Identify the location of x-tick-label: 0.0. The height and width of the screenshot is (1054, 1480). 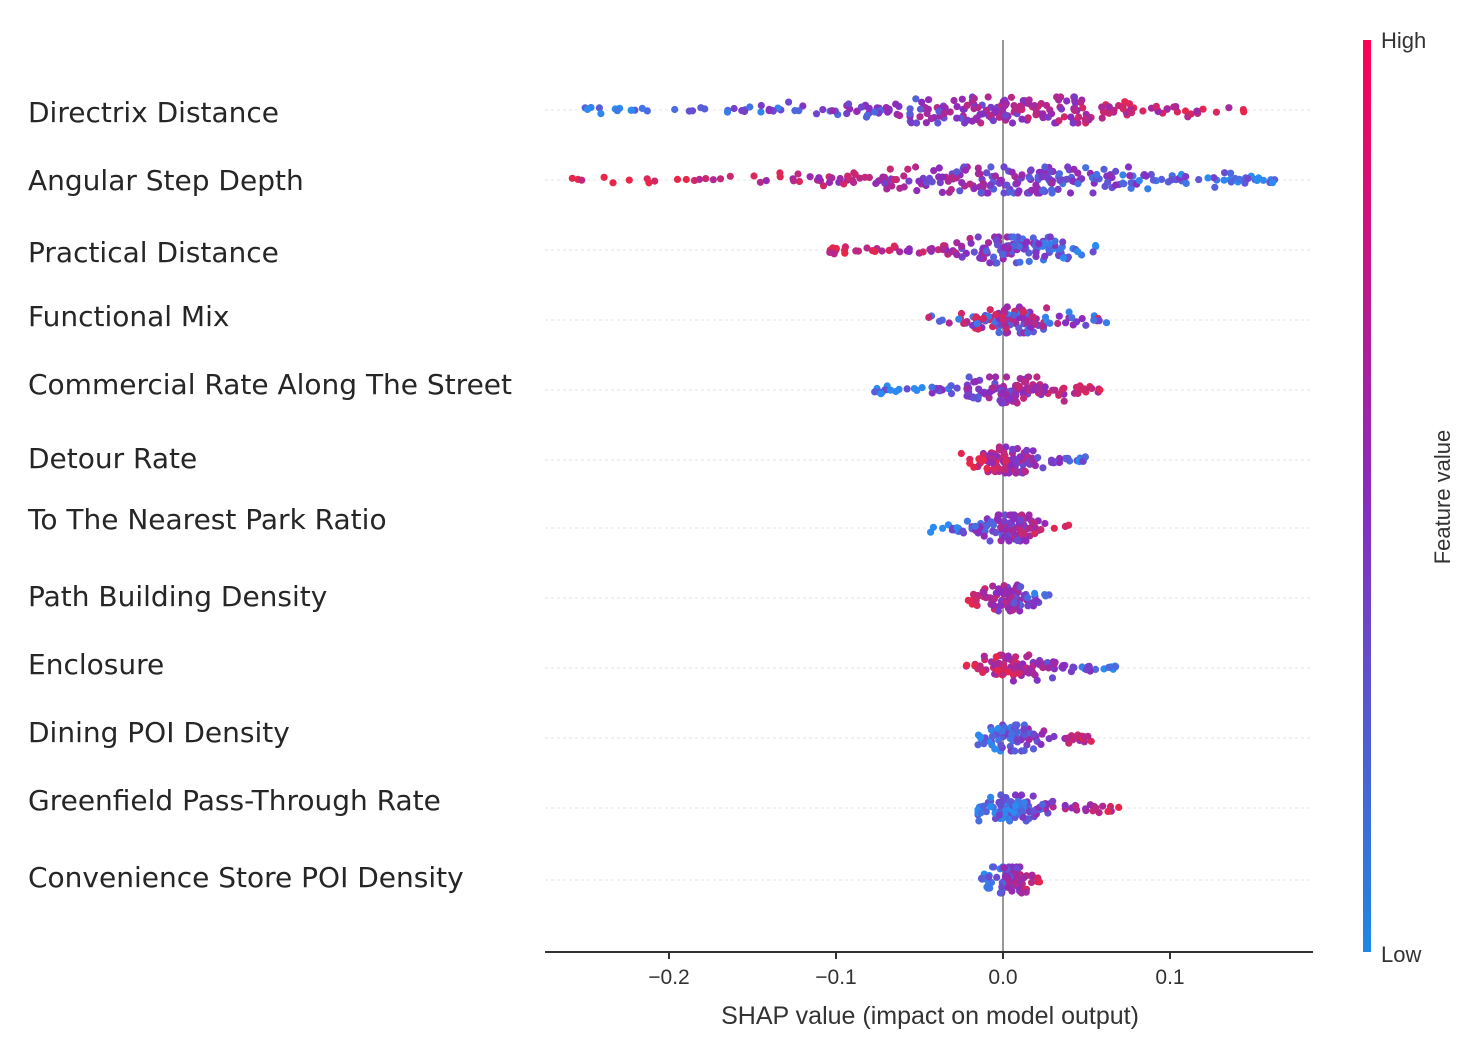
(1002, 977).